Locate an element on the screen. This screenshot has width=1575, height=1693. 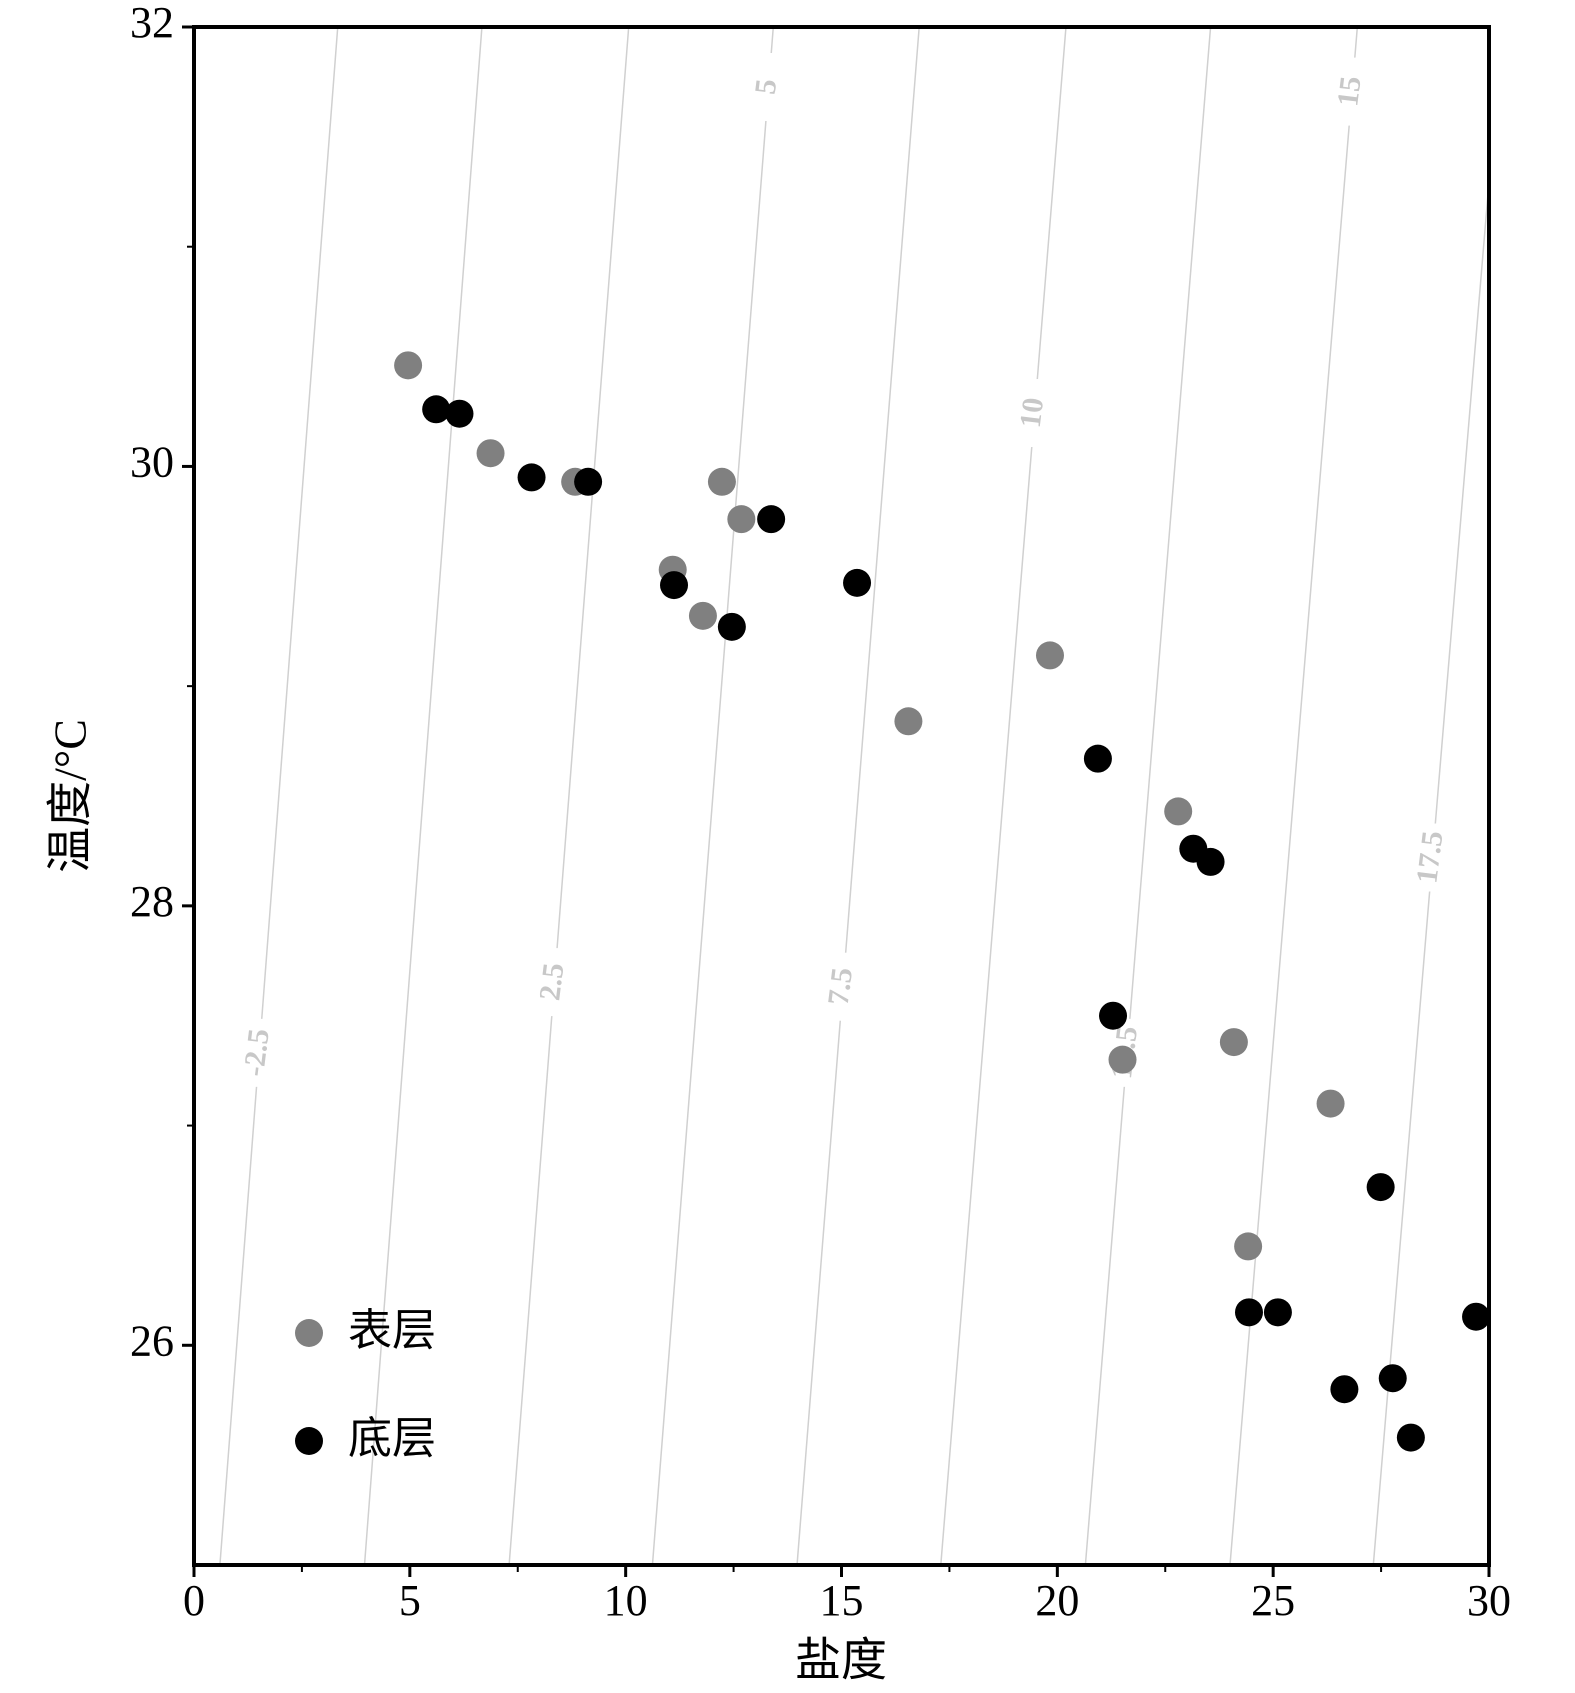
x-tick-label: 15 is located at coordinates (842, 1600).